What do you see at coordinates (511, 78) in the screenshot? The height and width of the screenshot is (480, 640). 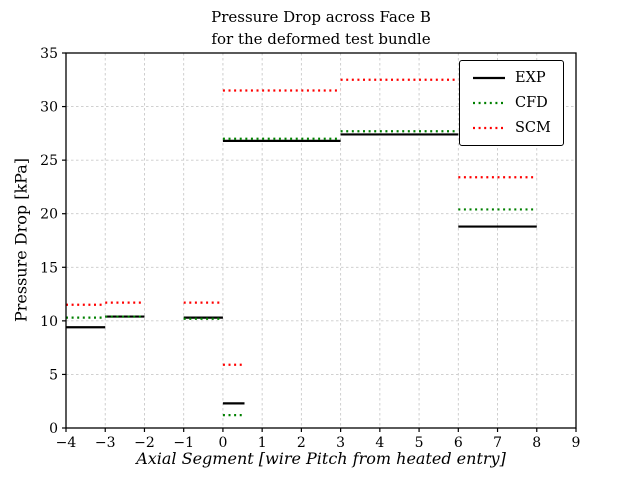 I see `legend-entry-EXP: EXP` at bounding box center [511, 78].